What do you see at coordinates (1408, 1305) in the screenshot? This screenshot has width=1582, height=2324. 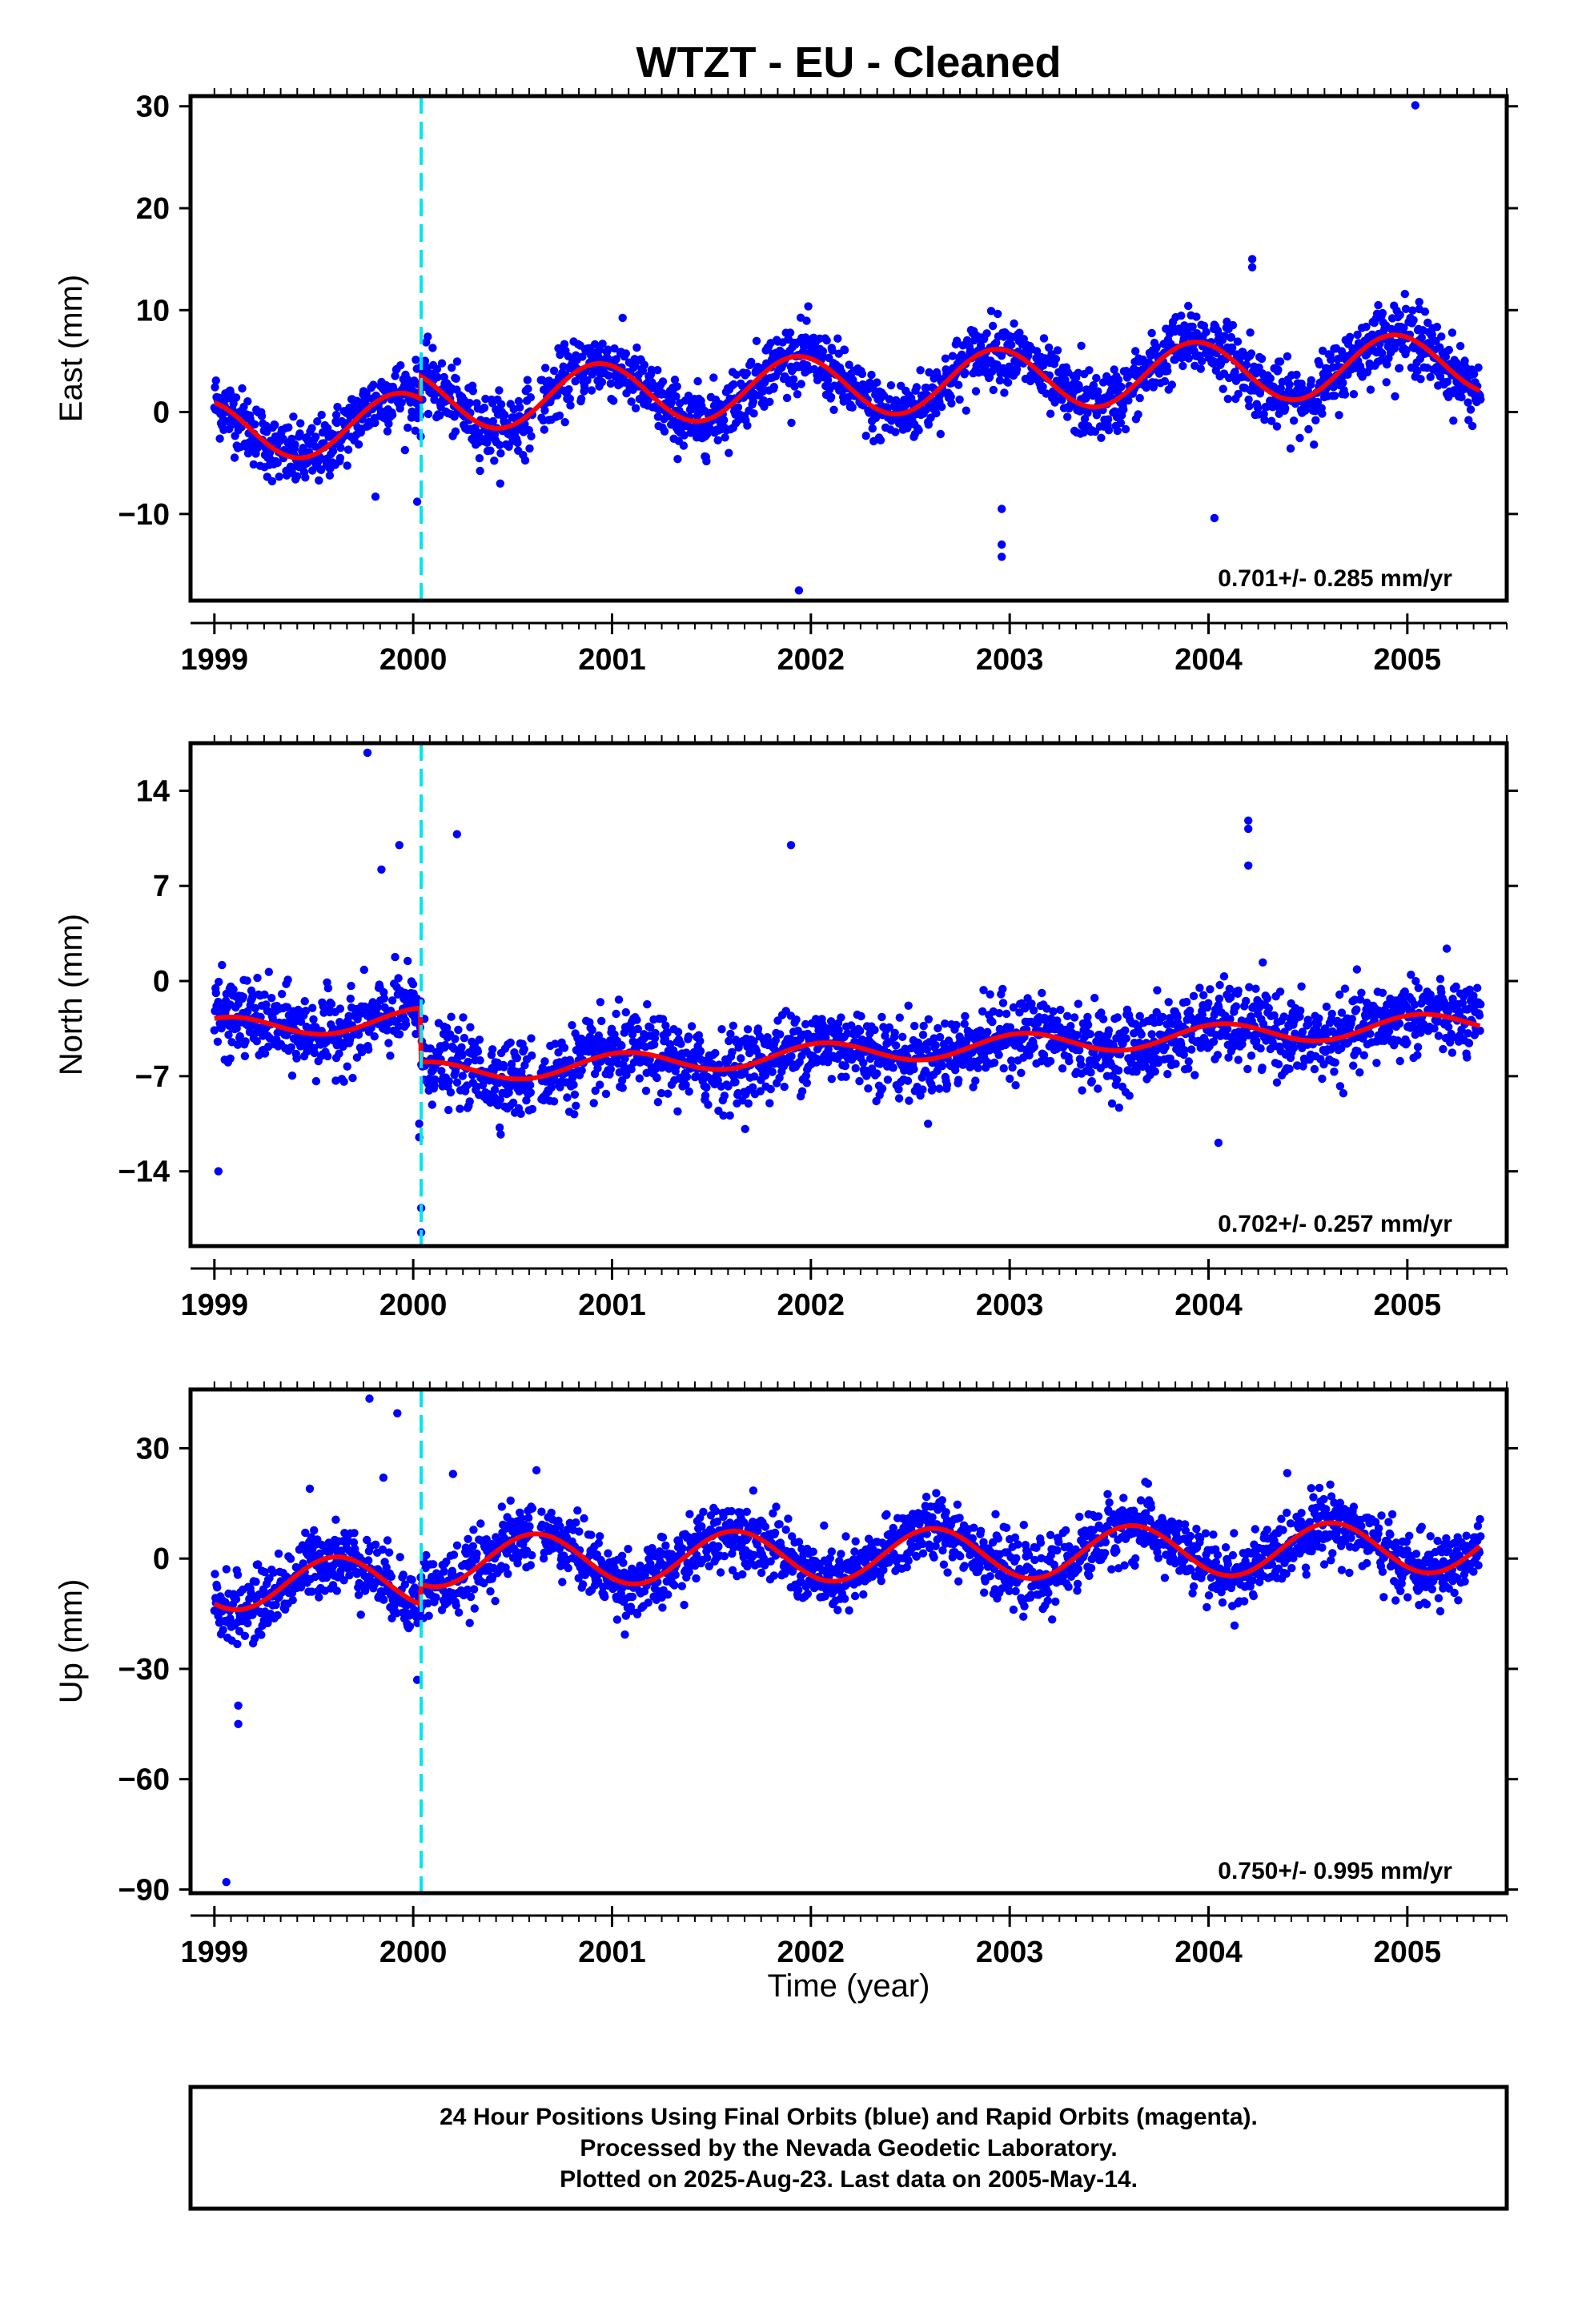 I see `x-tick-label: 2005` at bounding box center [1408, 1305].